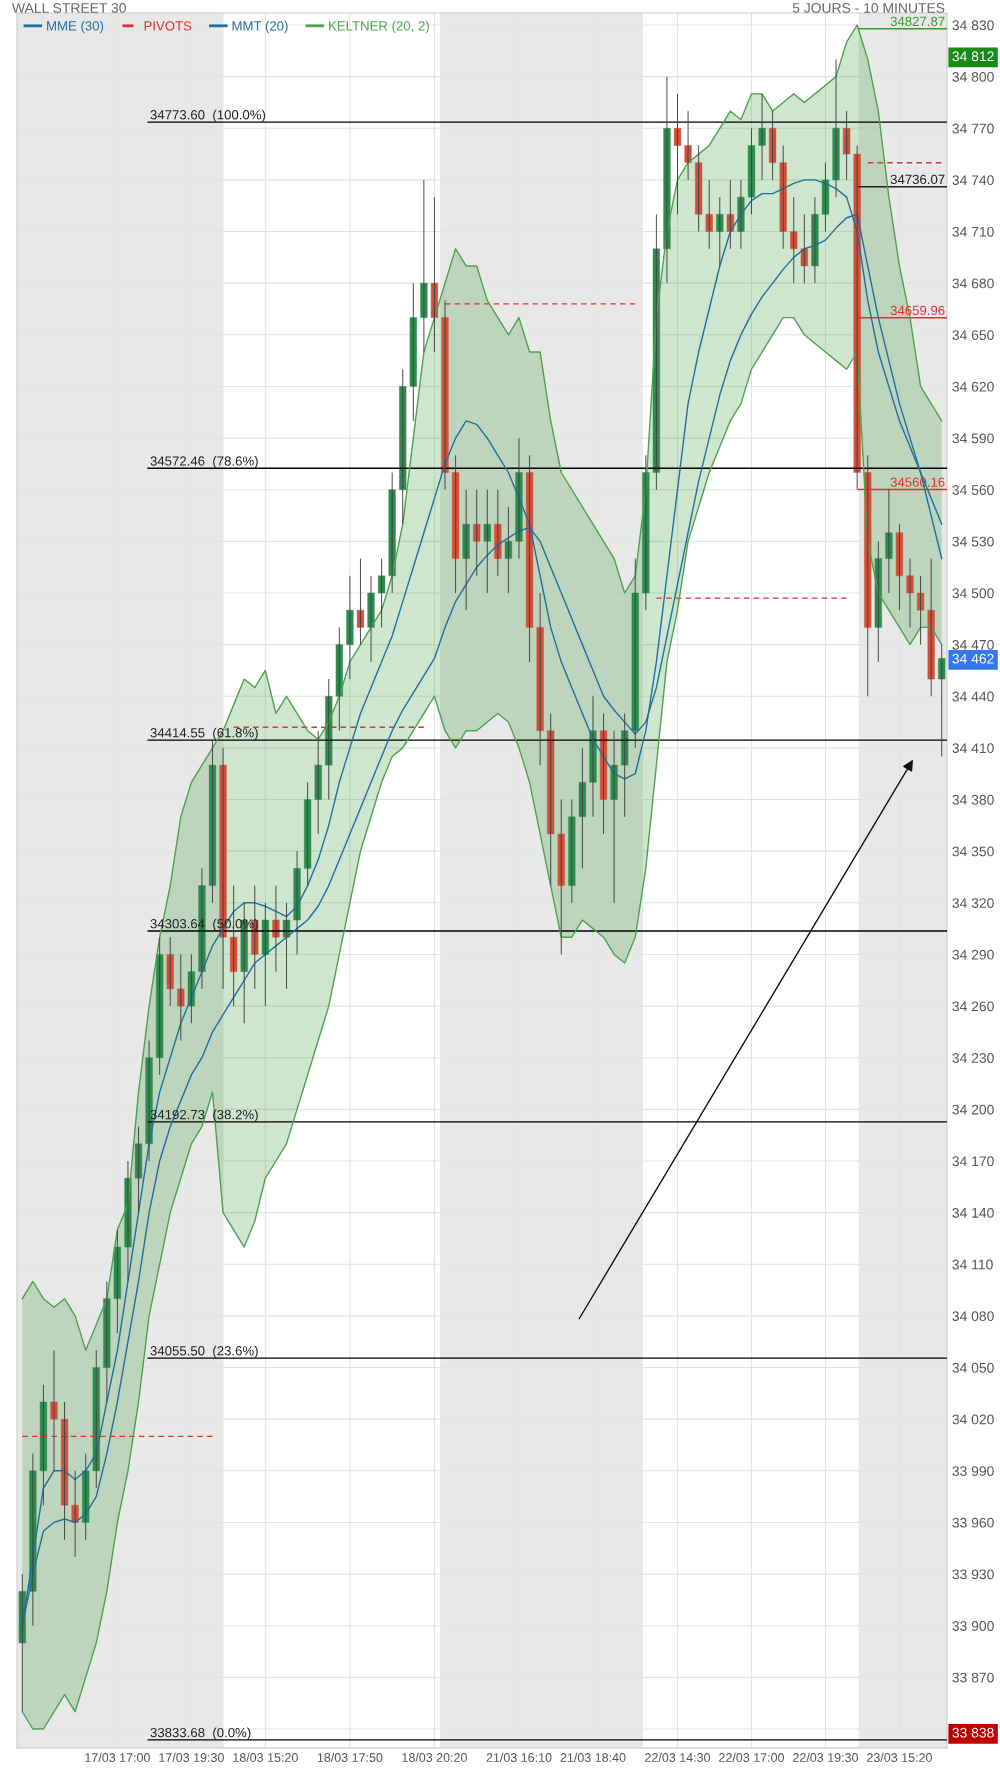 Image resolution: width=1000 pixels, height=1774 pixels. What do you see at coordinates (973, 231) in the screenshot?
I see `y-tick-label: 34 710` at bounding box center [973, 231].